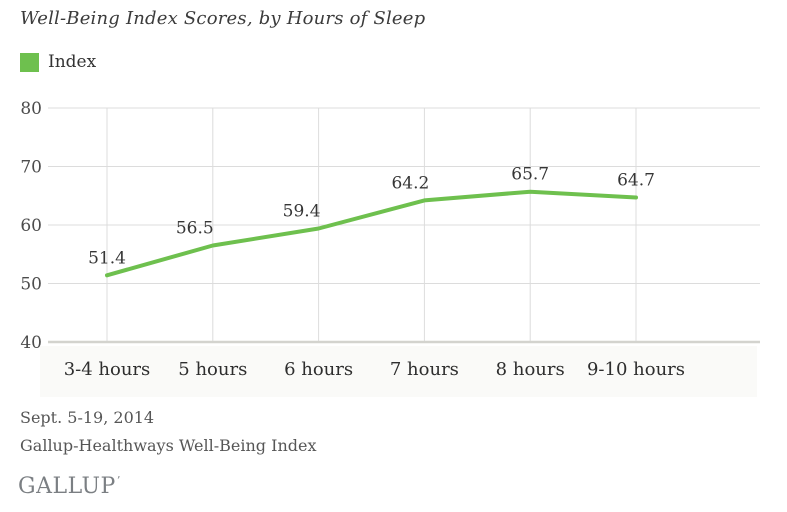  What do you see at coordinates (107, 369) in the screenshot?
I see `x-tick-label: 3-4 hours` at bounding box center [107, 369].